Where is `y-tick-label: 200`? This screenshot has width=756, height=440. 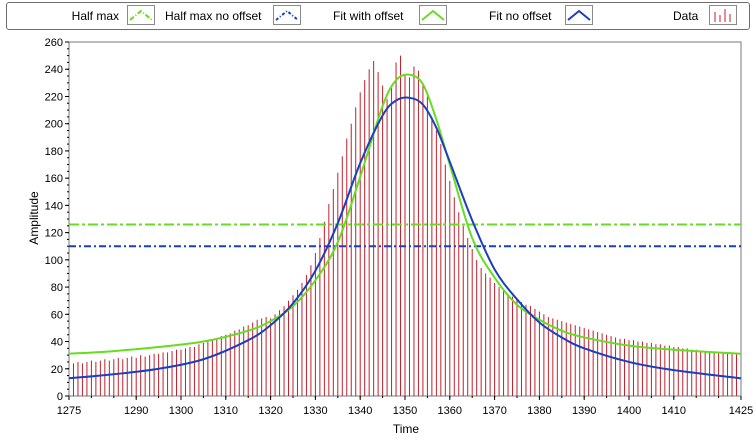 y-tick-label: 200 is located at coordinates (54, 125).